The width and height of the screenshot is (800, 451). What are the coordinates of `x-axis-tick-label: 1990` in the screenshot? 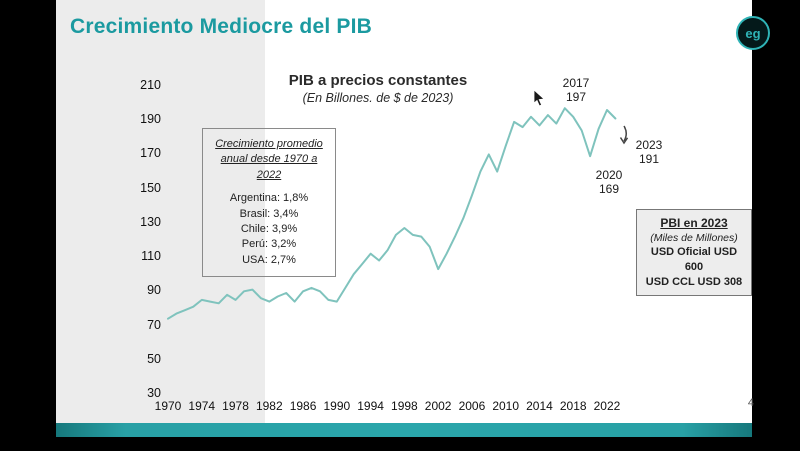 It's located at (337, 406).